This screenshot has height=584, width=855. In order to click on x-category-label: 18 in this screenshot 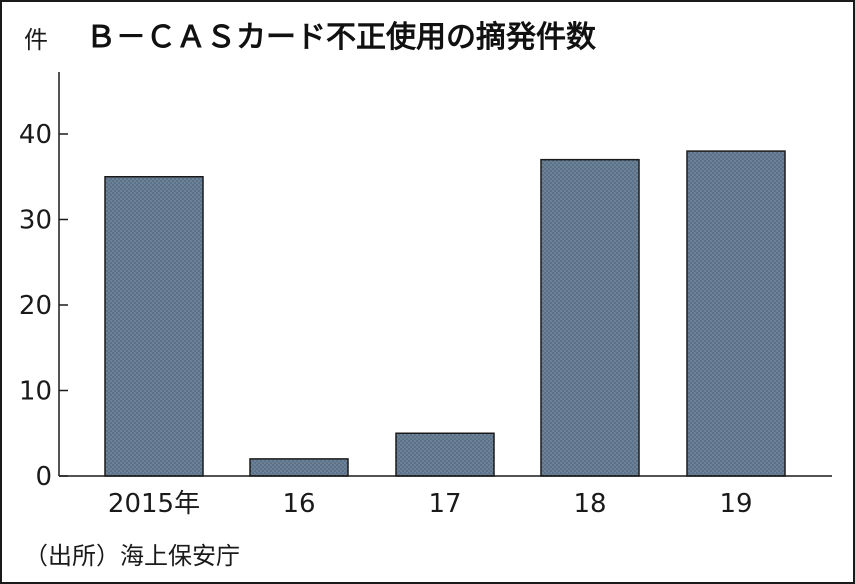, I will do `click(589, 504)`.